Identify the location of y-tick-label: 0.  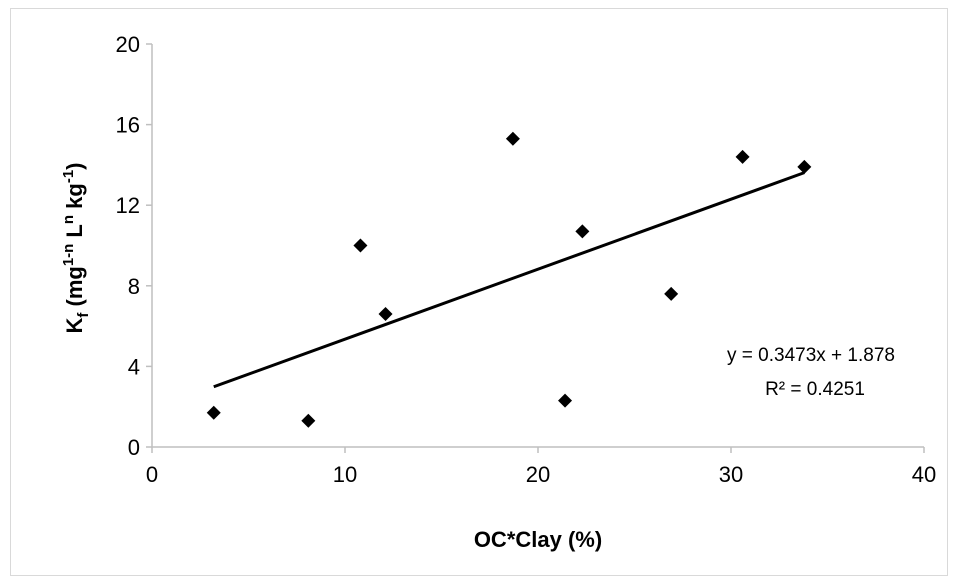
(134, 447).